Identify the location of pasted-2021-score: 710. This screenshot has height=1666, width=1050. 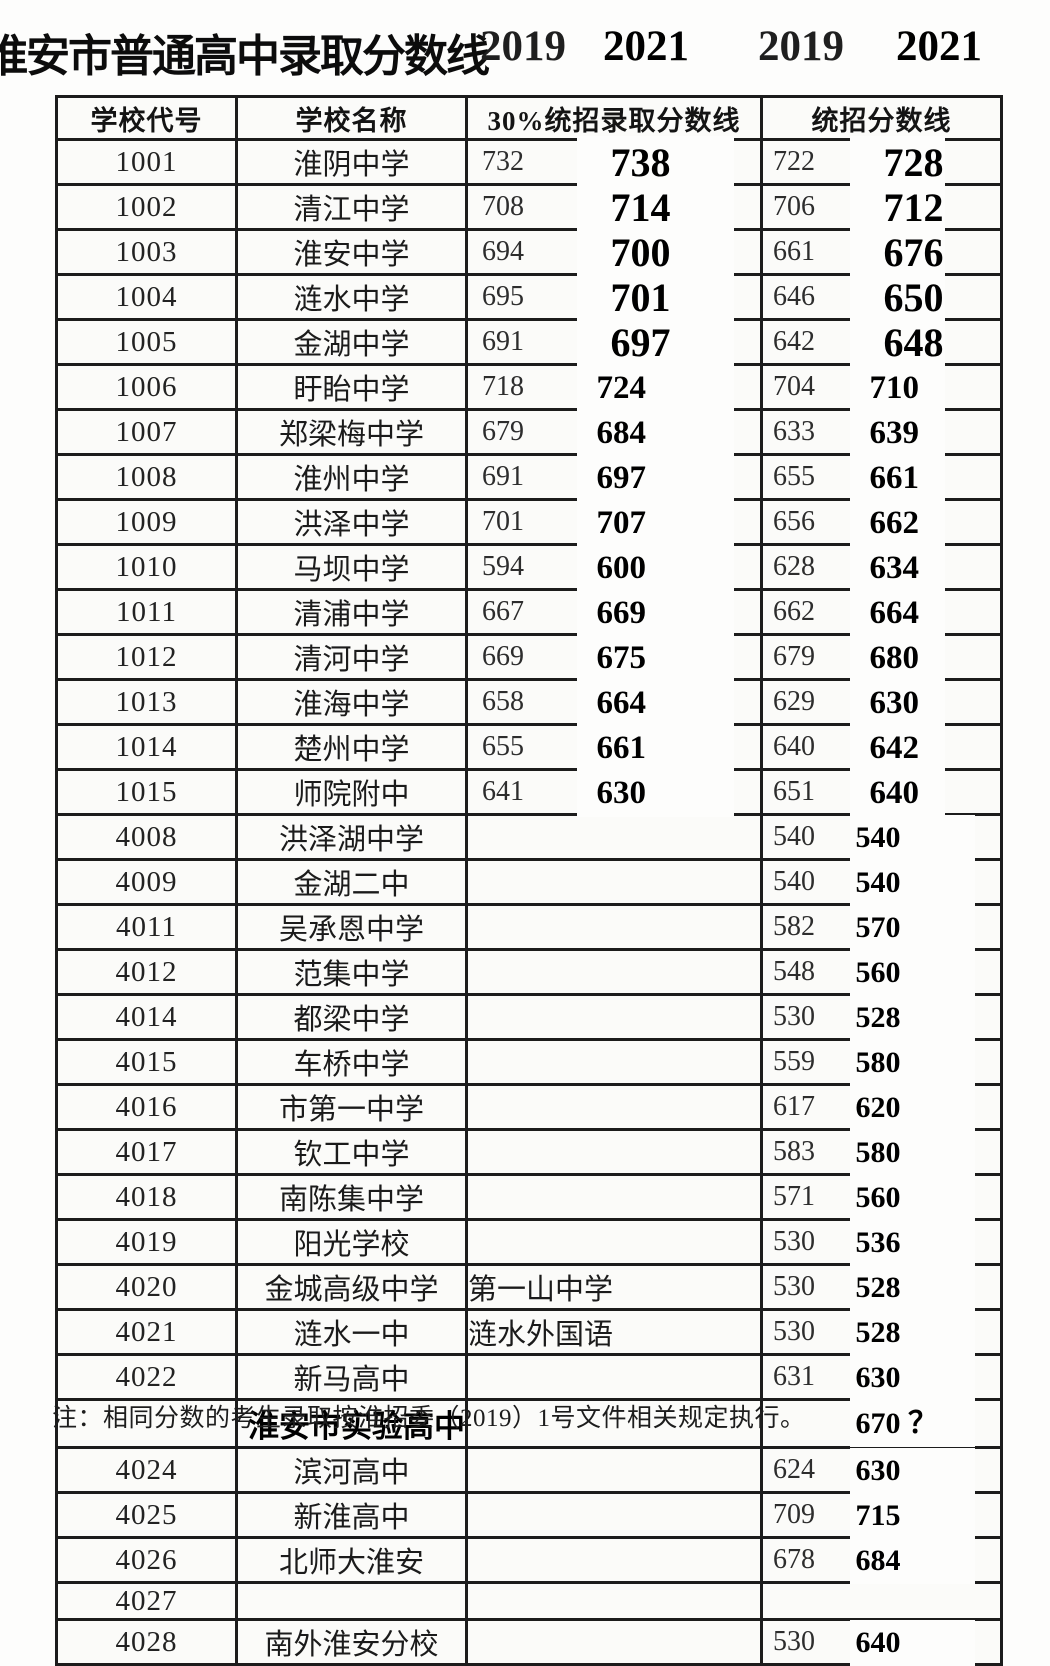
(897, 387).